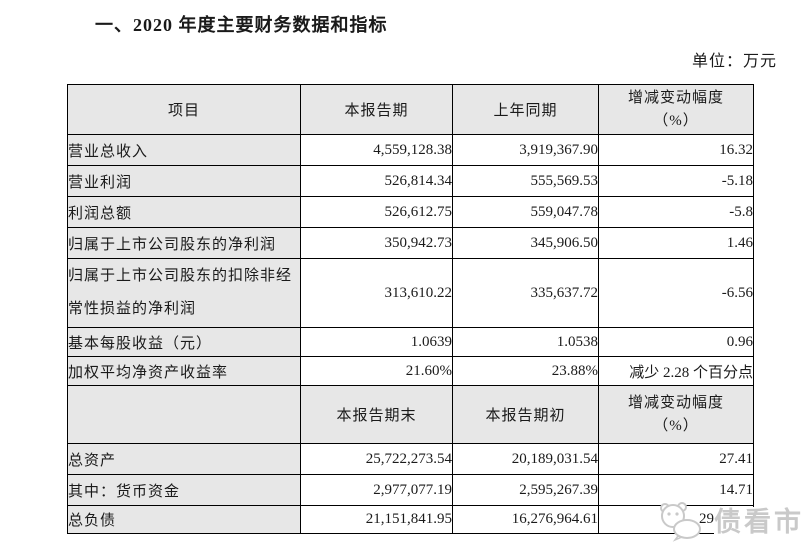 The height and width of the screenshot is (560, 812). I want to click on table-row: 加权平均净资产收益率 21.60% 23.88% 减少 2.28 个百分点, so click(410, 371).